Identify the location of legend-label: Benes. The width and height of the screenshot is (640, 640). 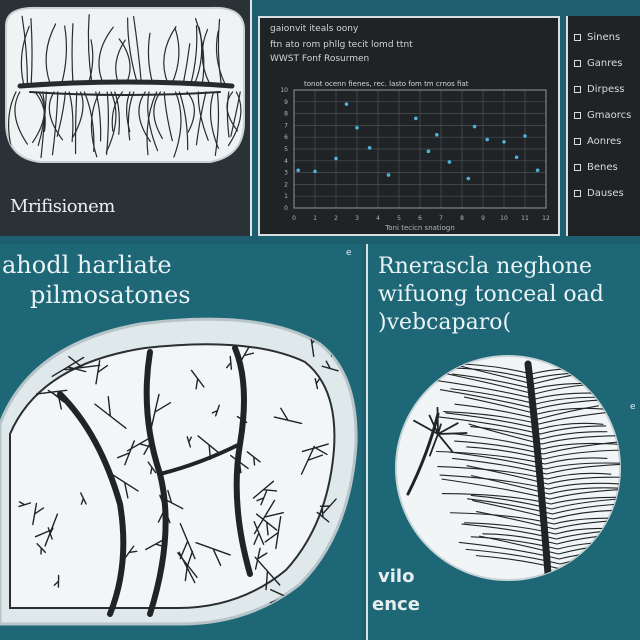
(602, 167).